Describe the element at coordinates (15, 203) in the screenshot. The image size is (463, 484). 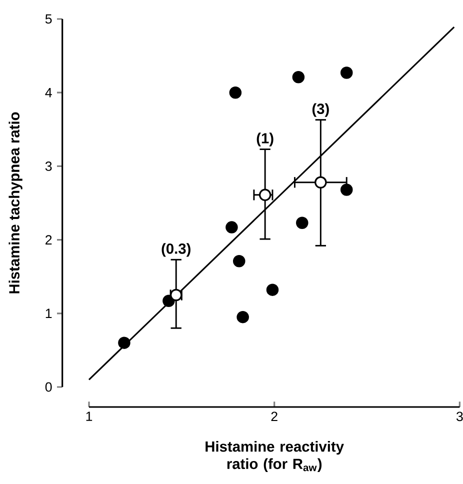
I see `y-axis-title: Histamine tachypnea ratio` at that location.